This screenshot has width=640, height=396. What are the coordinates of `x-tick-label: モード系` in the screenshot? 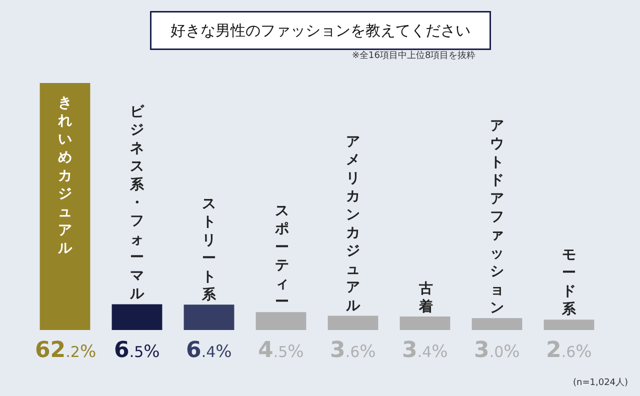 It's located at (569, 282).